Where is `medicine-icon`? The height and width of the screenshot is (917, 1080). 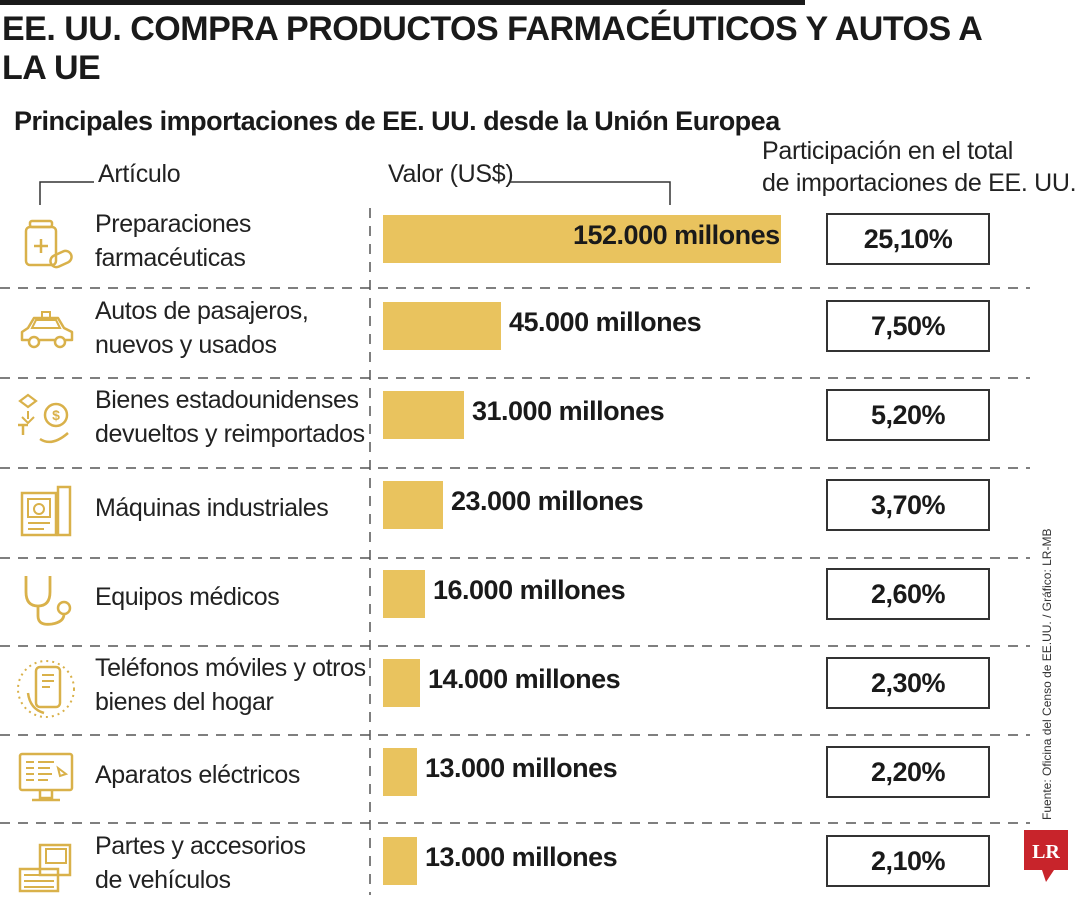
medicine-icon is located at coordinates (46, 245).